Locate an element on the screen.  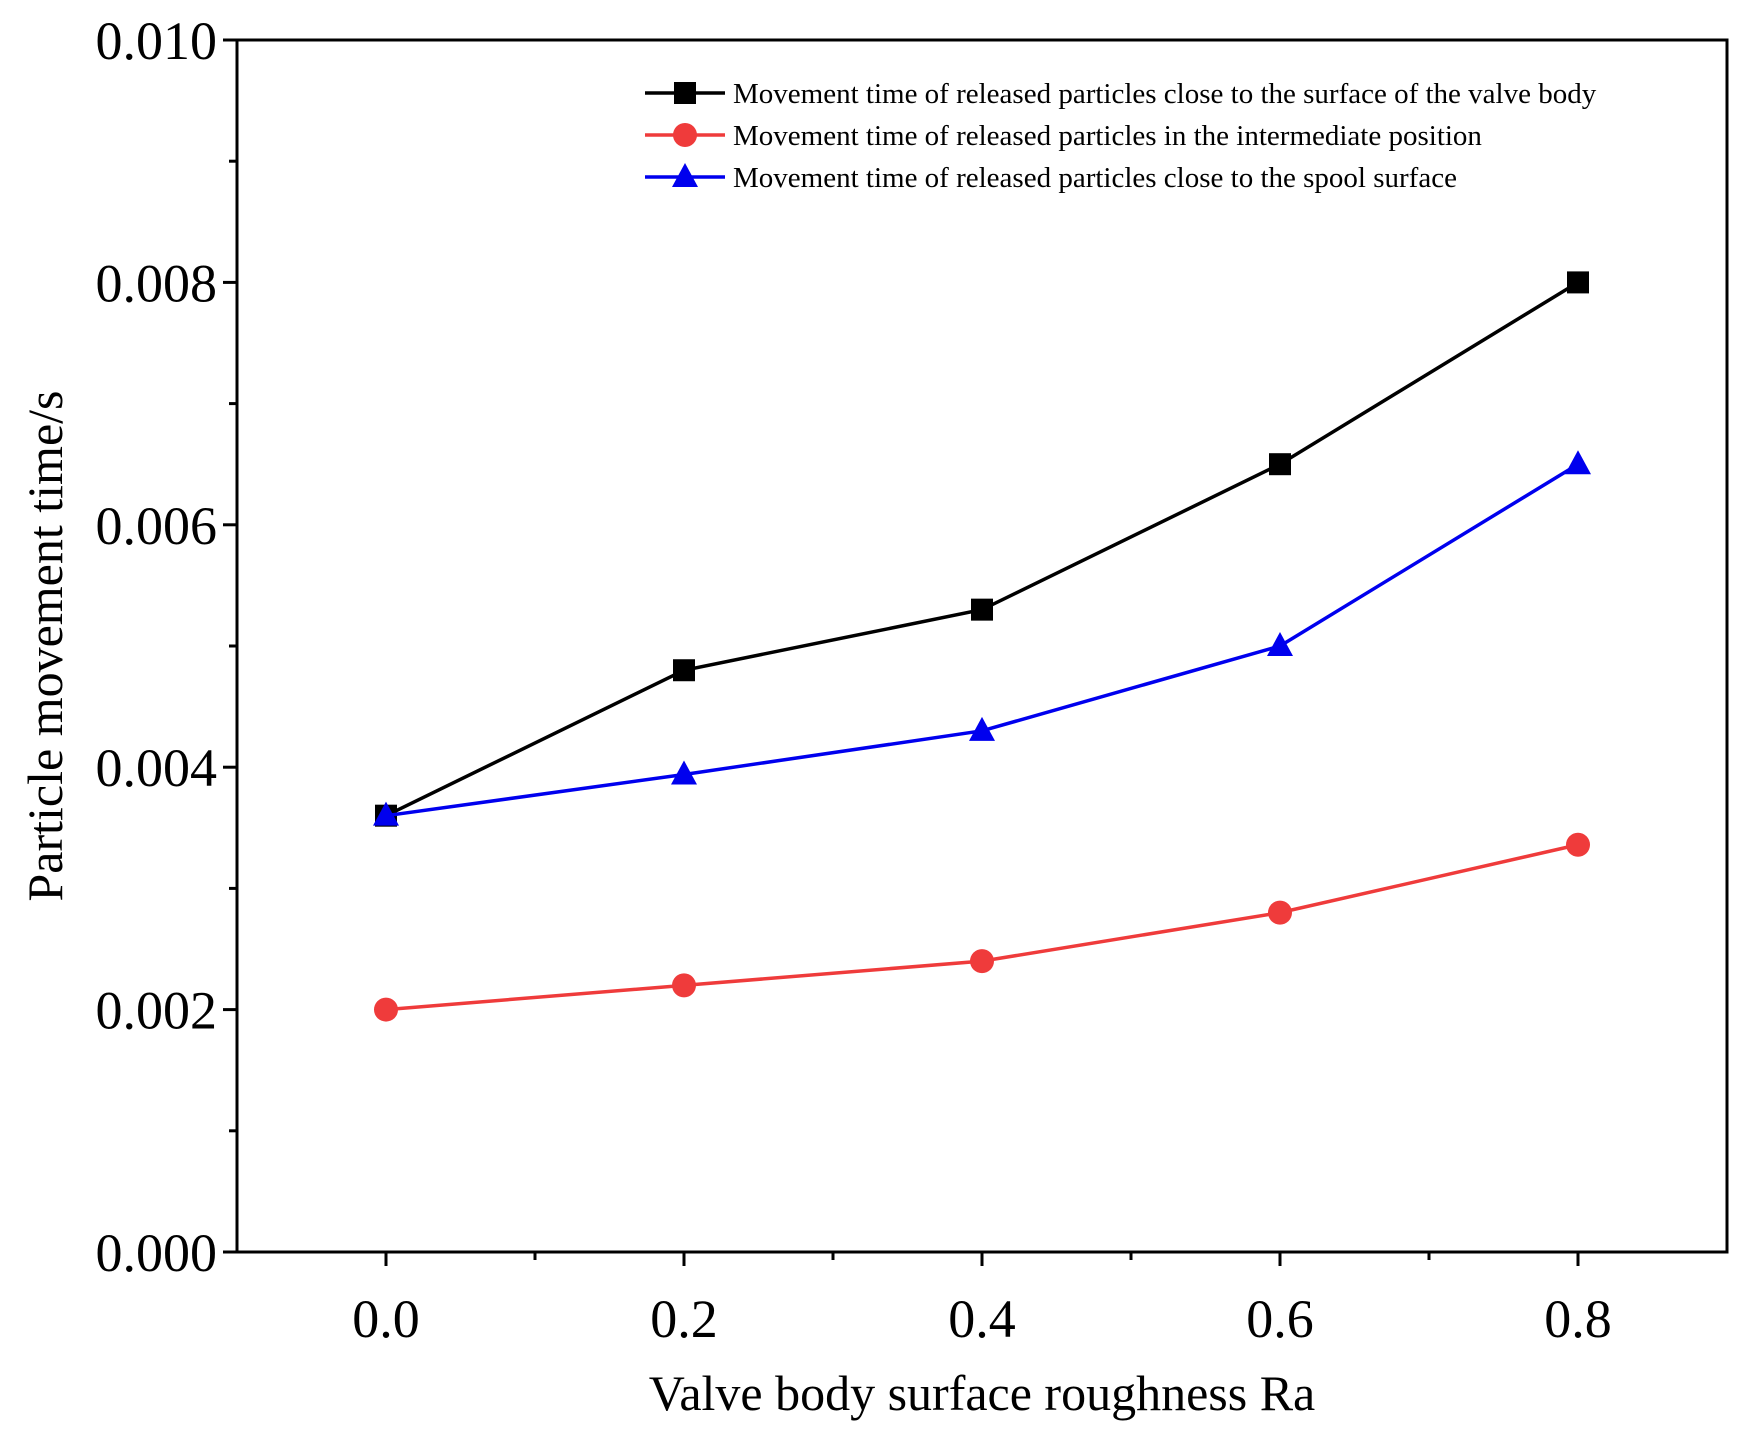
y-tick-label: 0.002 is located at coordinates (157, 1011).